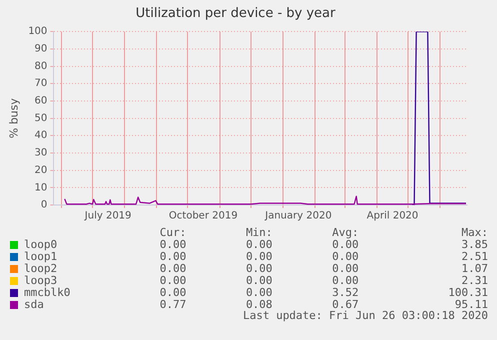 This screenshot has width=497, height=340. Describe the element at coordinates (203, 216) in the screenshot. I see `x-tick-label: October 2019` at that location.